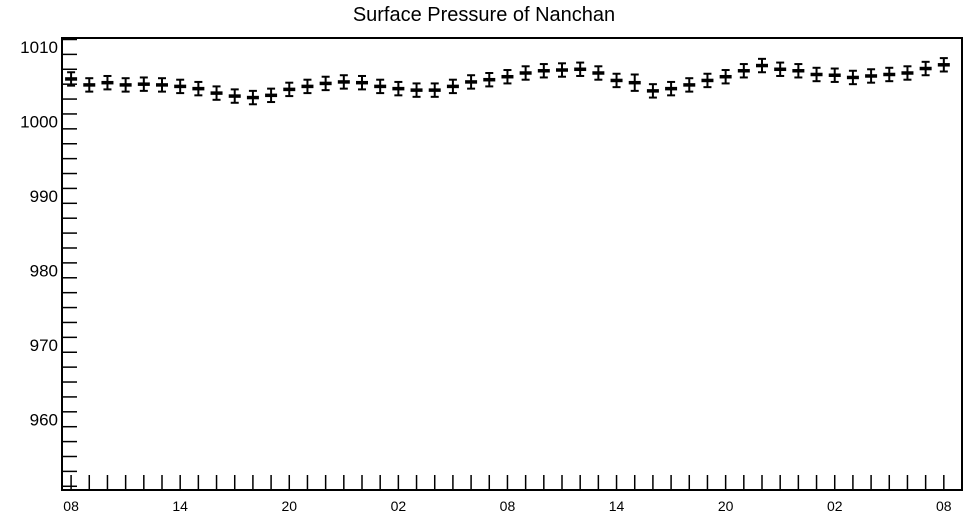 The height and width of the screenshot is (518, 968). What do you see at coordinates (44, 419) in the screenshot?
I see `y-tick-label: 960` at bounding box center [44, 419].